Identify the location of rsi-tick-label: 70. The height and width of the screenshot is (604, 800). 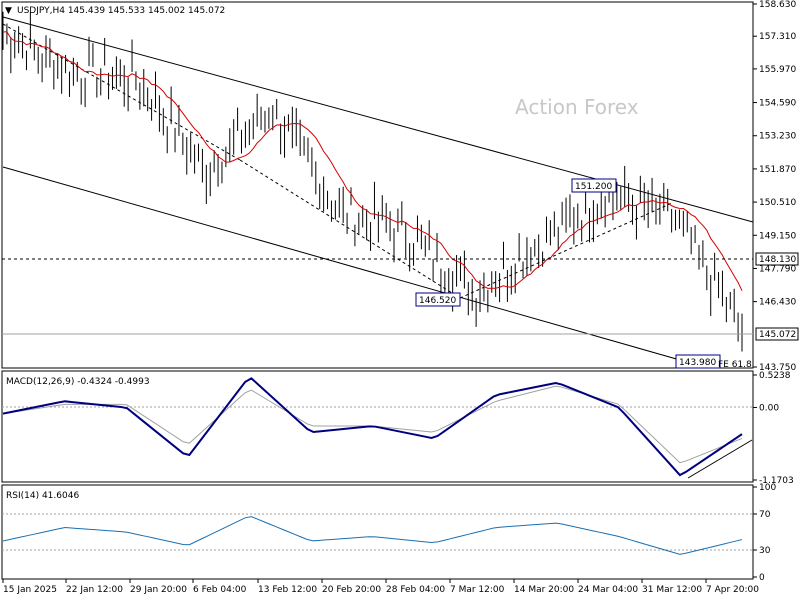
(765, 515).